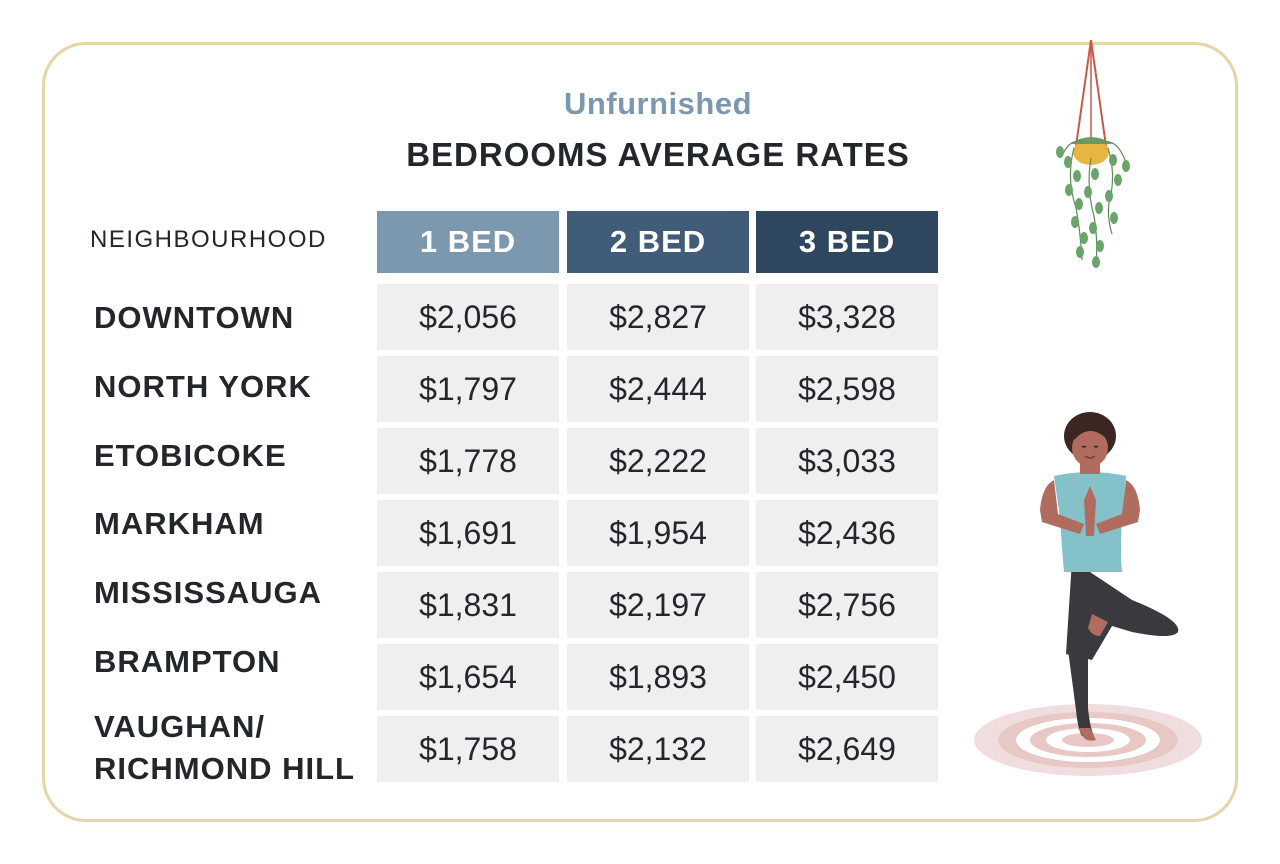  What do you see at coordinates (224, 768) in the screenshot?
I see `row-name-line-2: RICHMOND HILL` at bounding box center [224, 768].